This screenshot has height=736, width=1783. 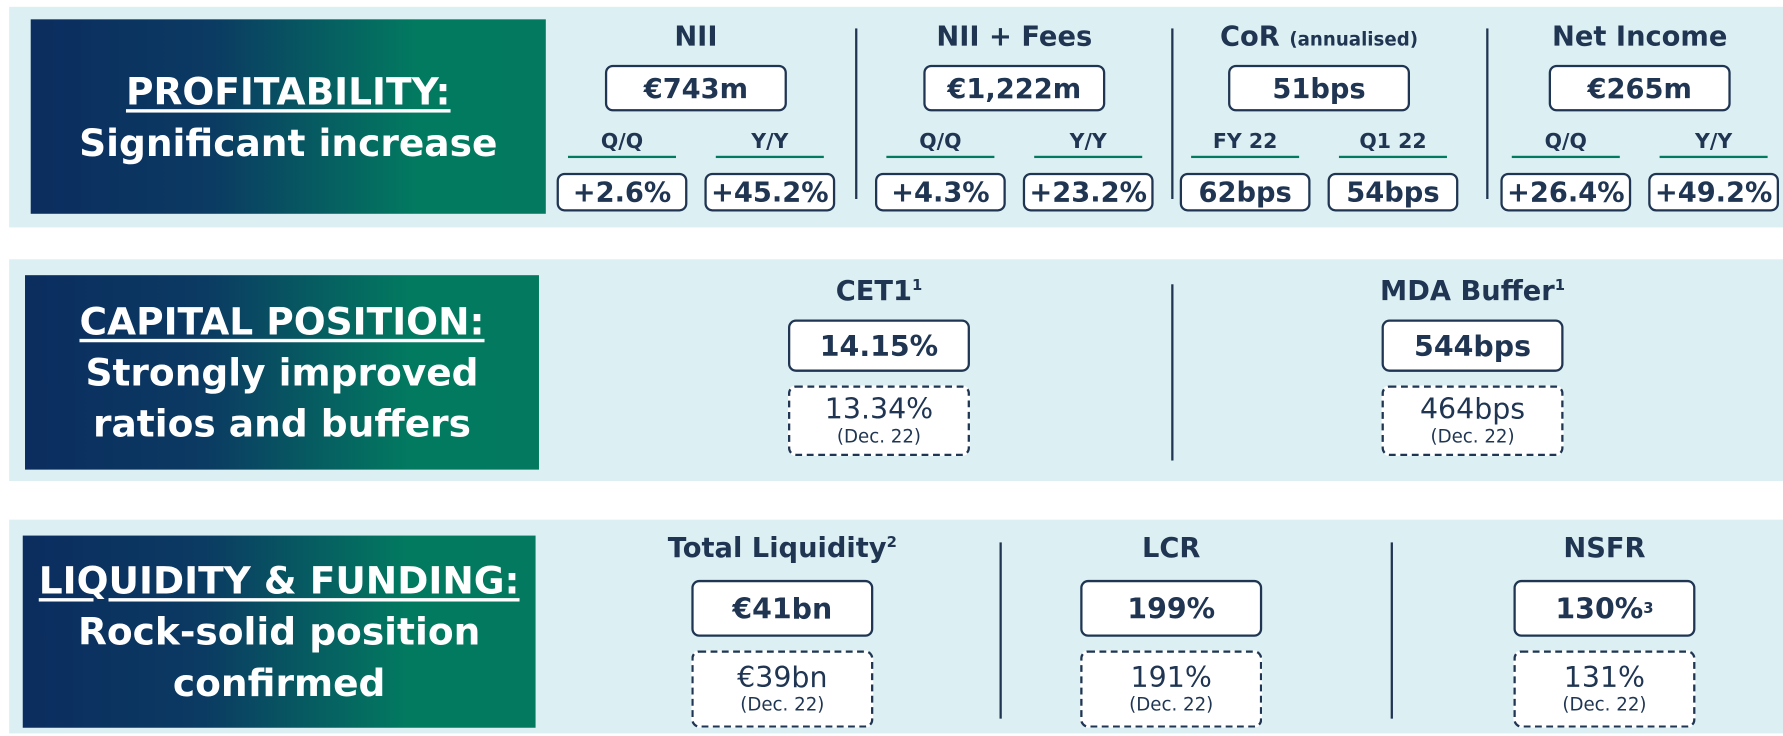 I want to click on value-box: €1,222m, so click(x=1014, y=88).